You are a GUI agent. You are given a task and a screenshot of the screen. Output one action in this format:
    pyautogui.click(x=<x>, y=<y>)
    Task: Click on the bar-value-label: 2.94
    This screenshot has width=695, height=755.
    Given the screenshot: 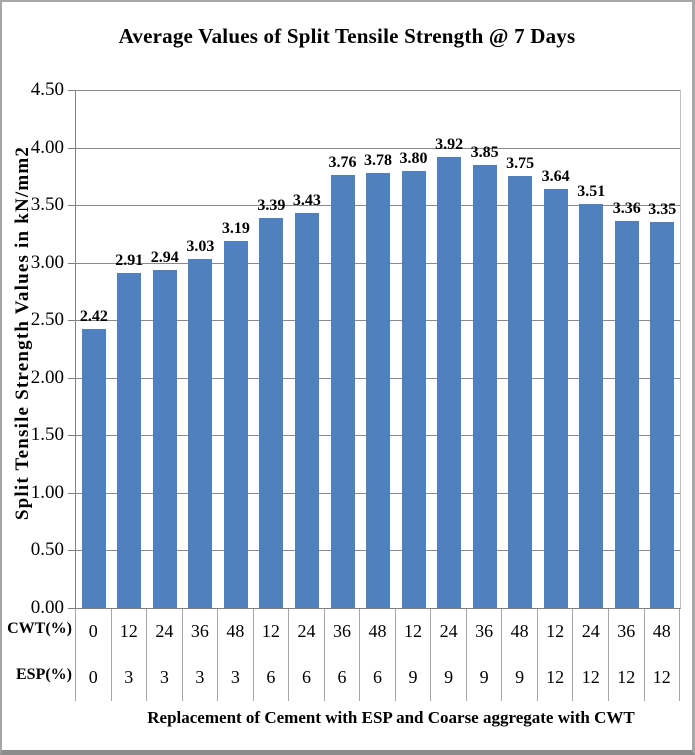 What is the action you would take?
    pyautogui.click(x=164, y=257)
    